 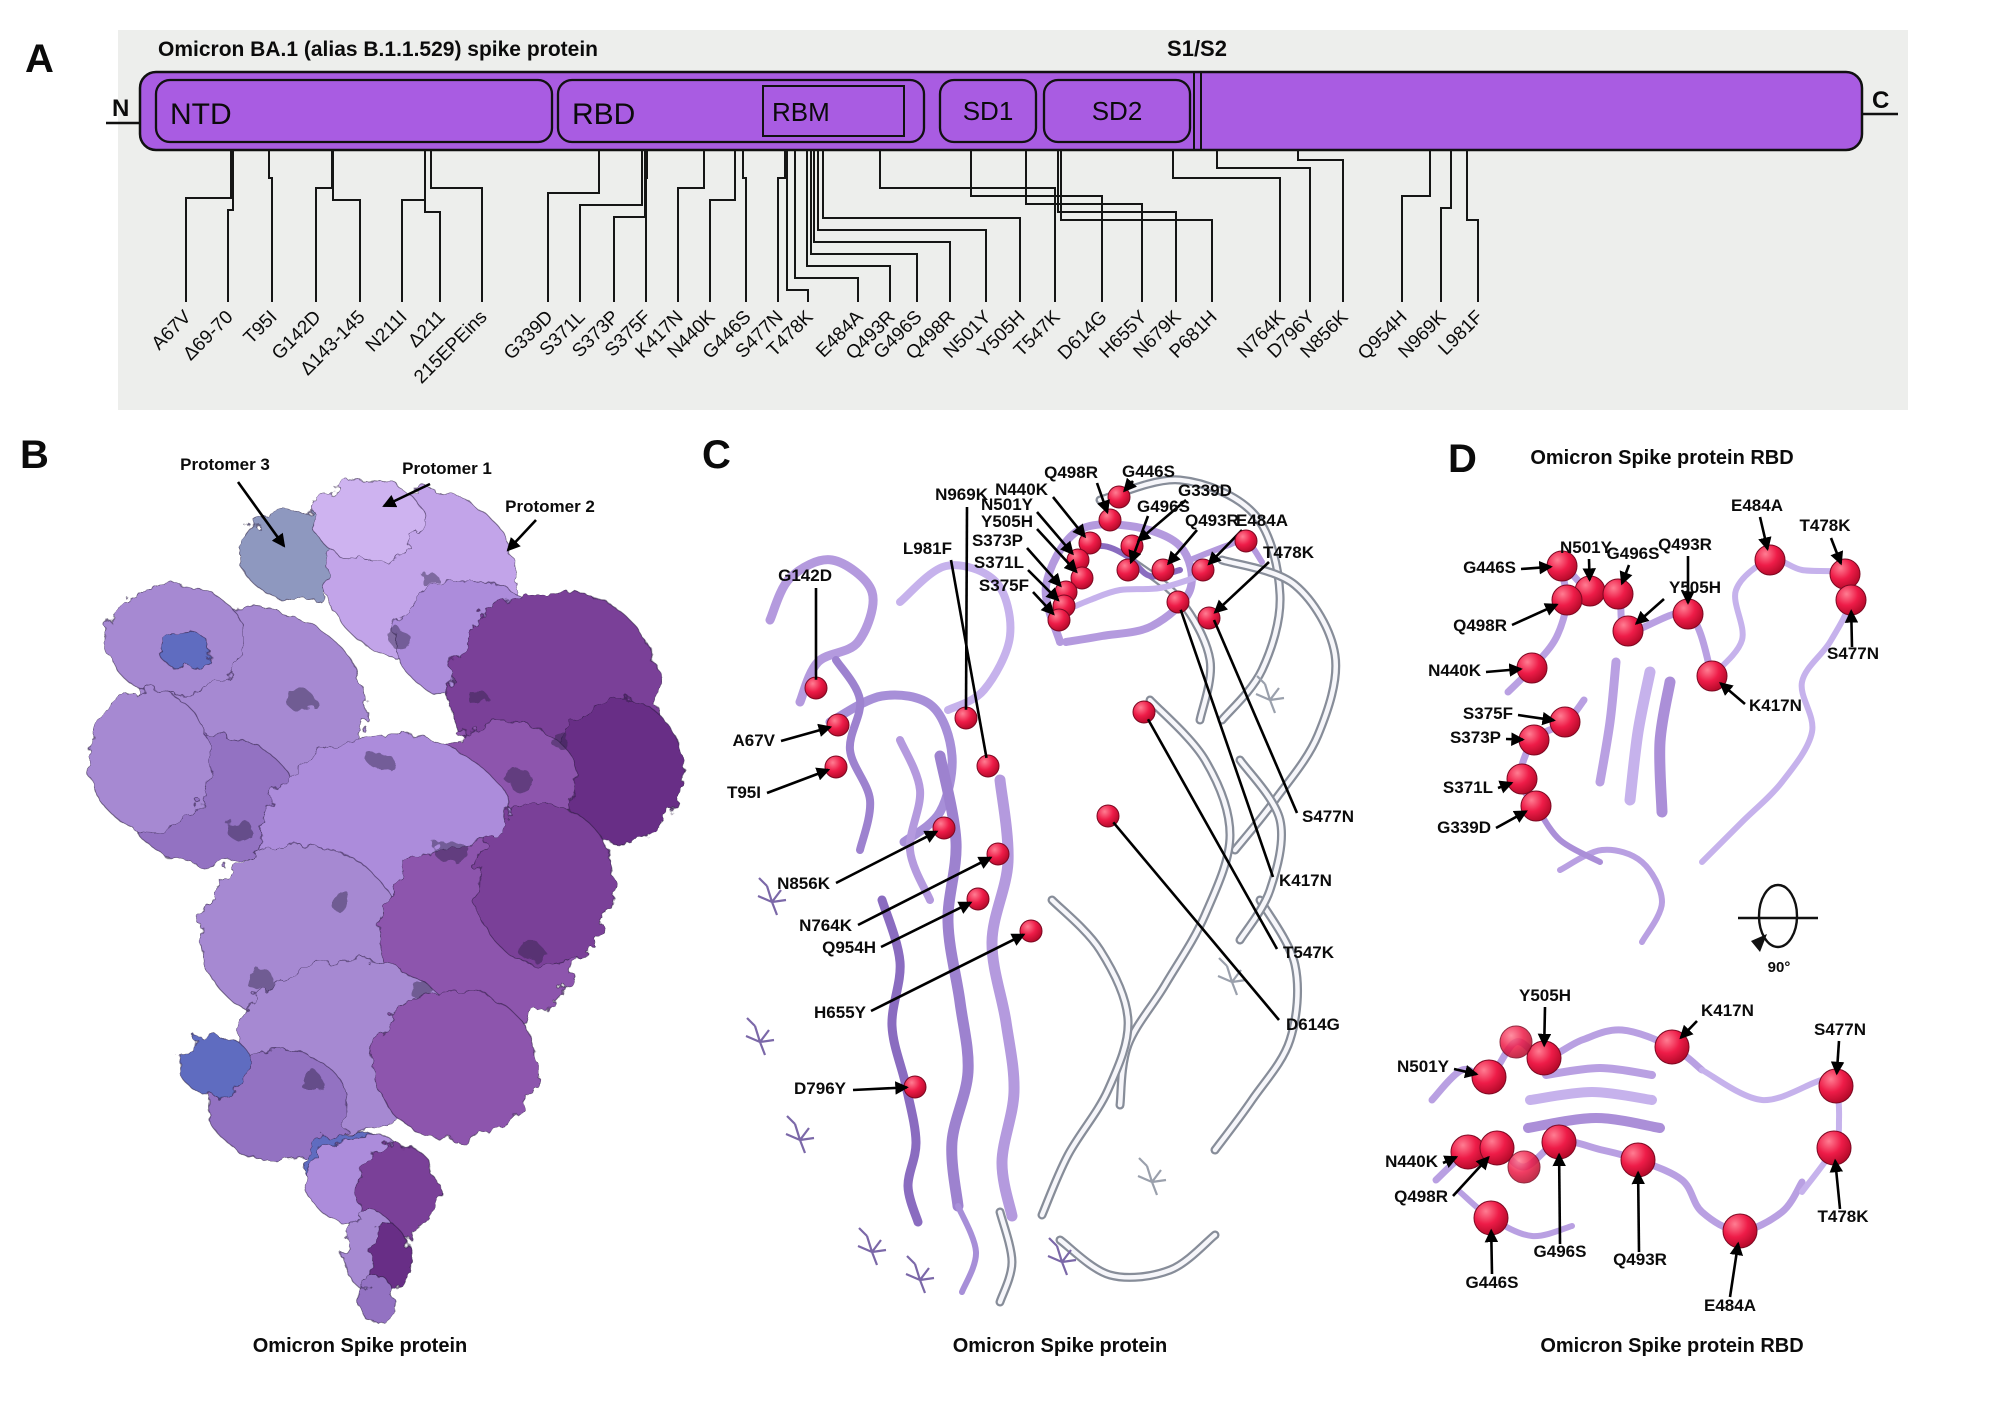 I want to click on panel-b-letter: B, so click(x=34, y=455).